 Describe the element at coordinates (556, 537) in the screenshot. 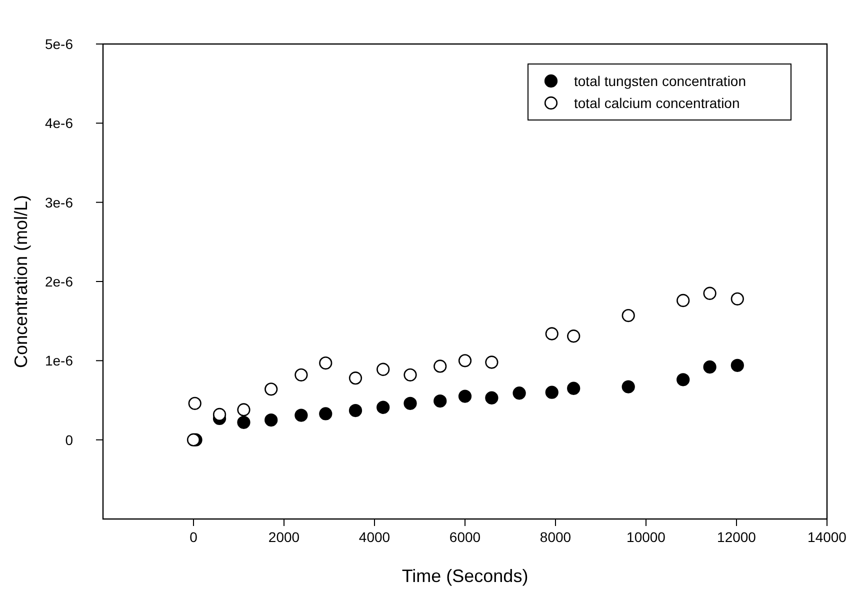

I see `x-tick-label: 8000` at that location.